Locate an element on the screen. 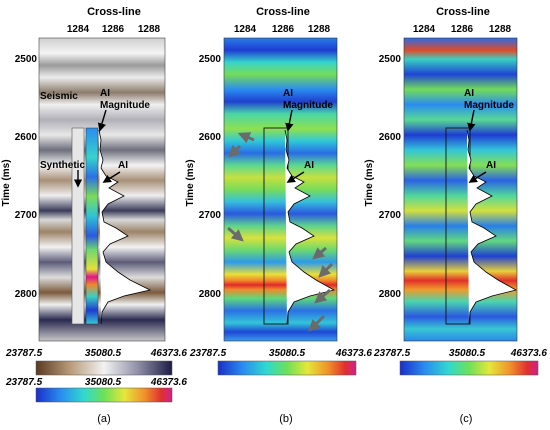 The height and width of the screenshot is (430, 550). panel-a-label-seismic: Seismic is located at coordinates (59, 96).